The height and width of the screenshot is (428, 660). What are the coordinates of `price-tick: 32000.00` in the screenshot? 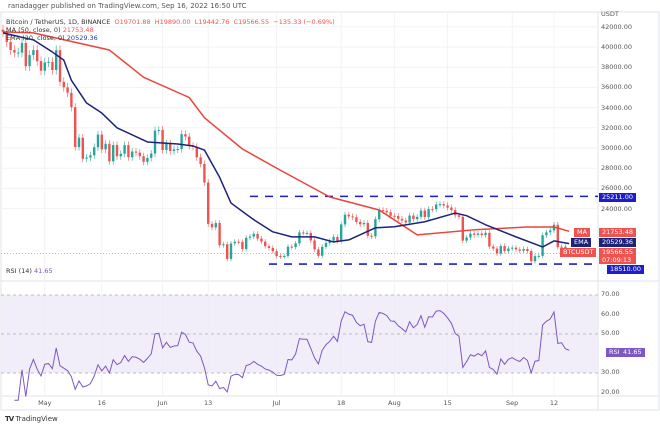 It's located at (617, 127).